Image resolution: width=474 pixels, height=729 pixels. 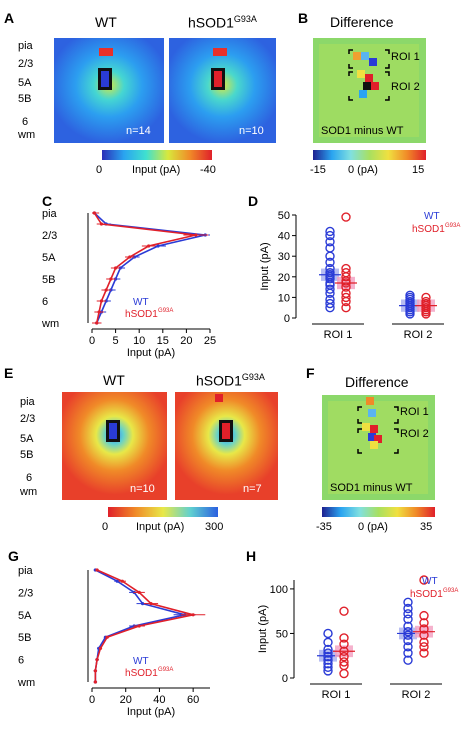 I want to click on panel-a-mut-n: n=10, so click(x=251, y=131).